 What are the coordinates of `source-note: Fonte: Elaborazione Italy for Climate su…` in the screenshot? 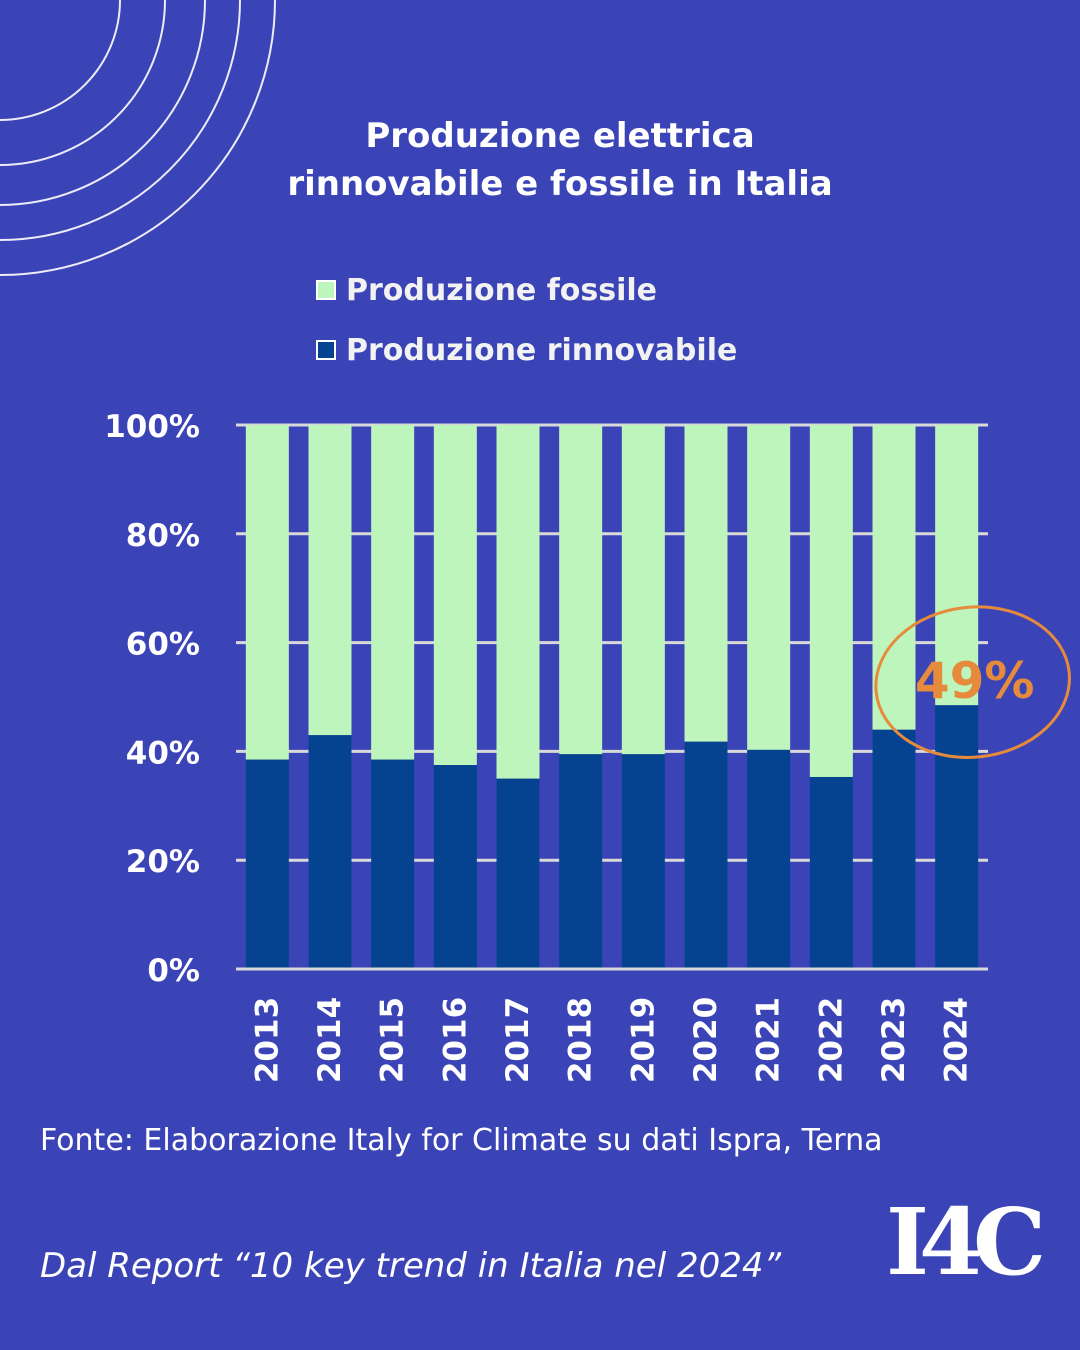 It's located at (461, 1140).